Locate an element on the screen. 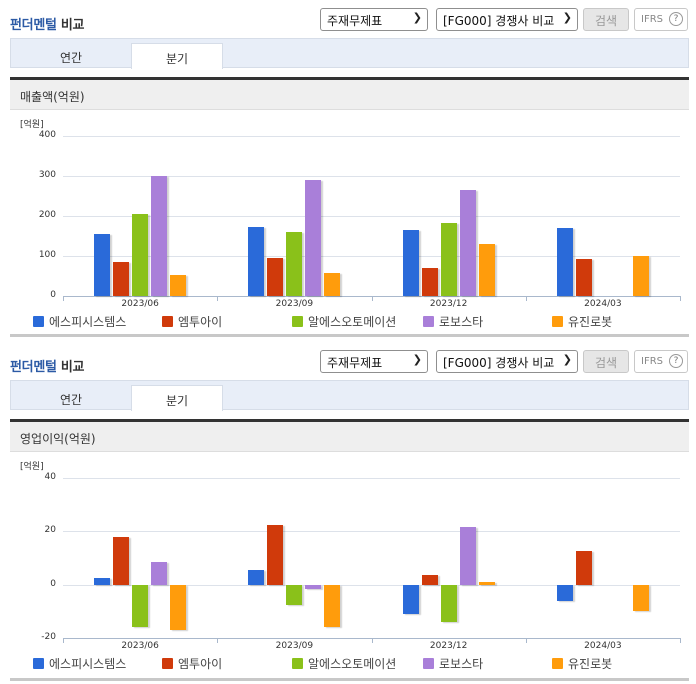 Image resolution: width=696 pixels, height=684 pixels. period-tabs: 연간 분기 is located at coordinates (349, 53).